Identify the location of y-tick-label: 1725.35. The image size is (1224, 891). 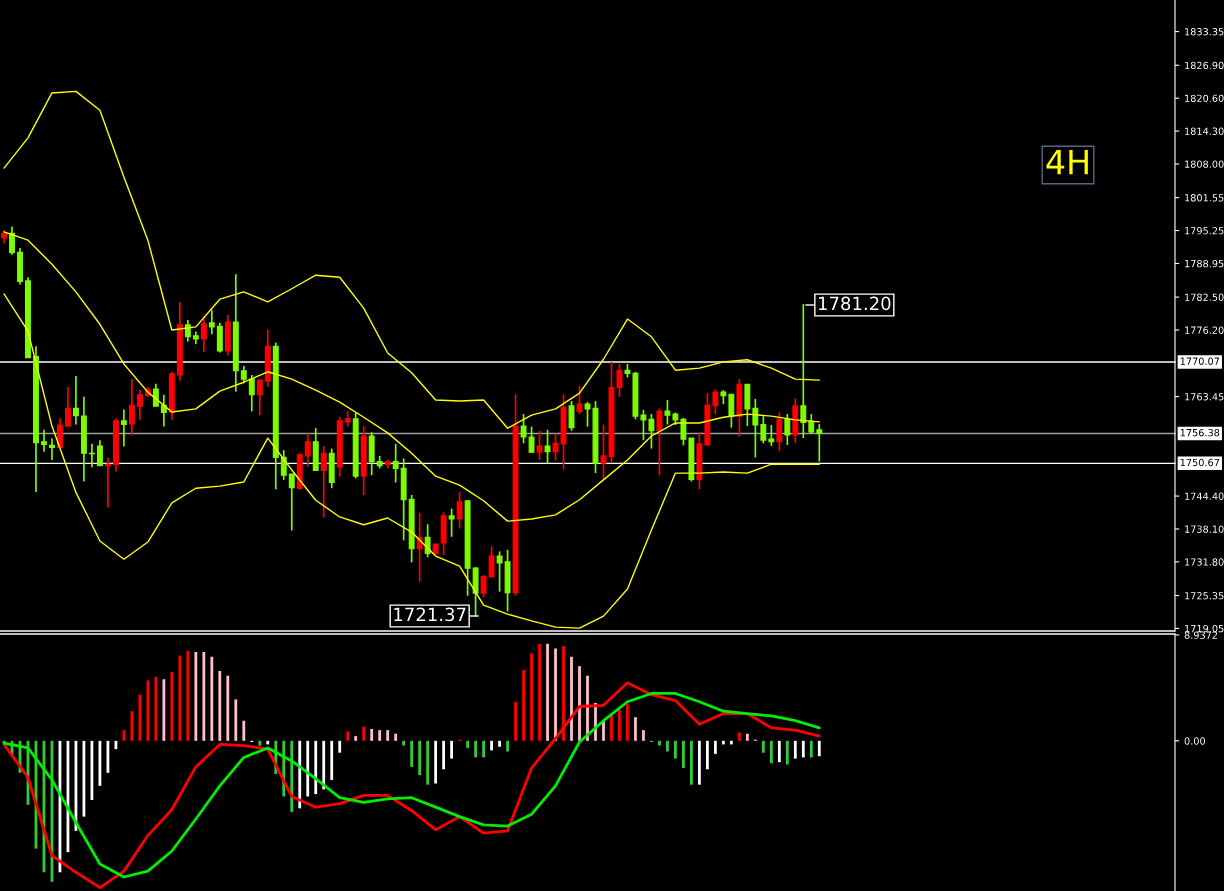
(1204, 596).